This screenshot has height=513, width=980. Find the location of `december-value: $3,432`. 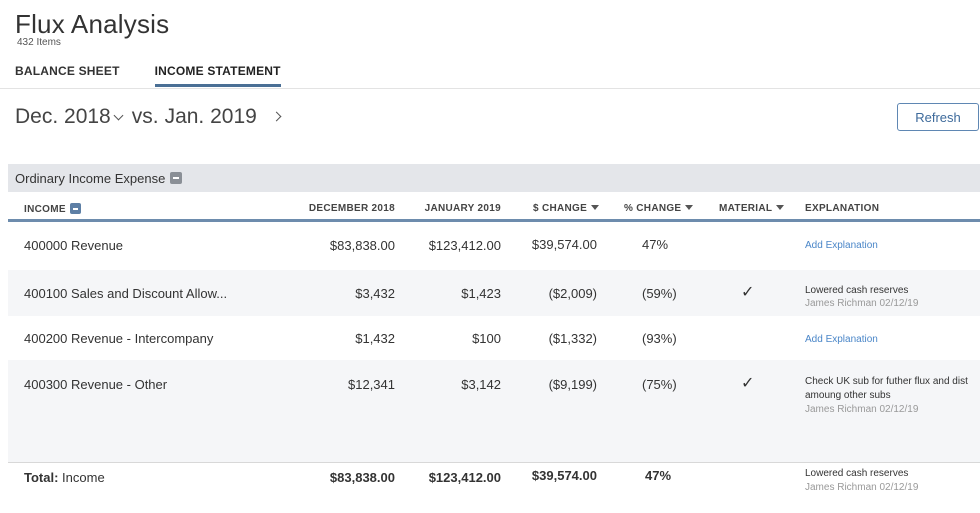

december-value: $3,432 is located at coordinates (375, 293).